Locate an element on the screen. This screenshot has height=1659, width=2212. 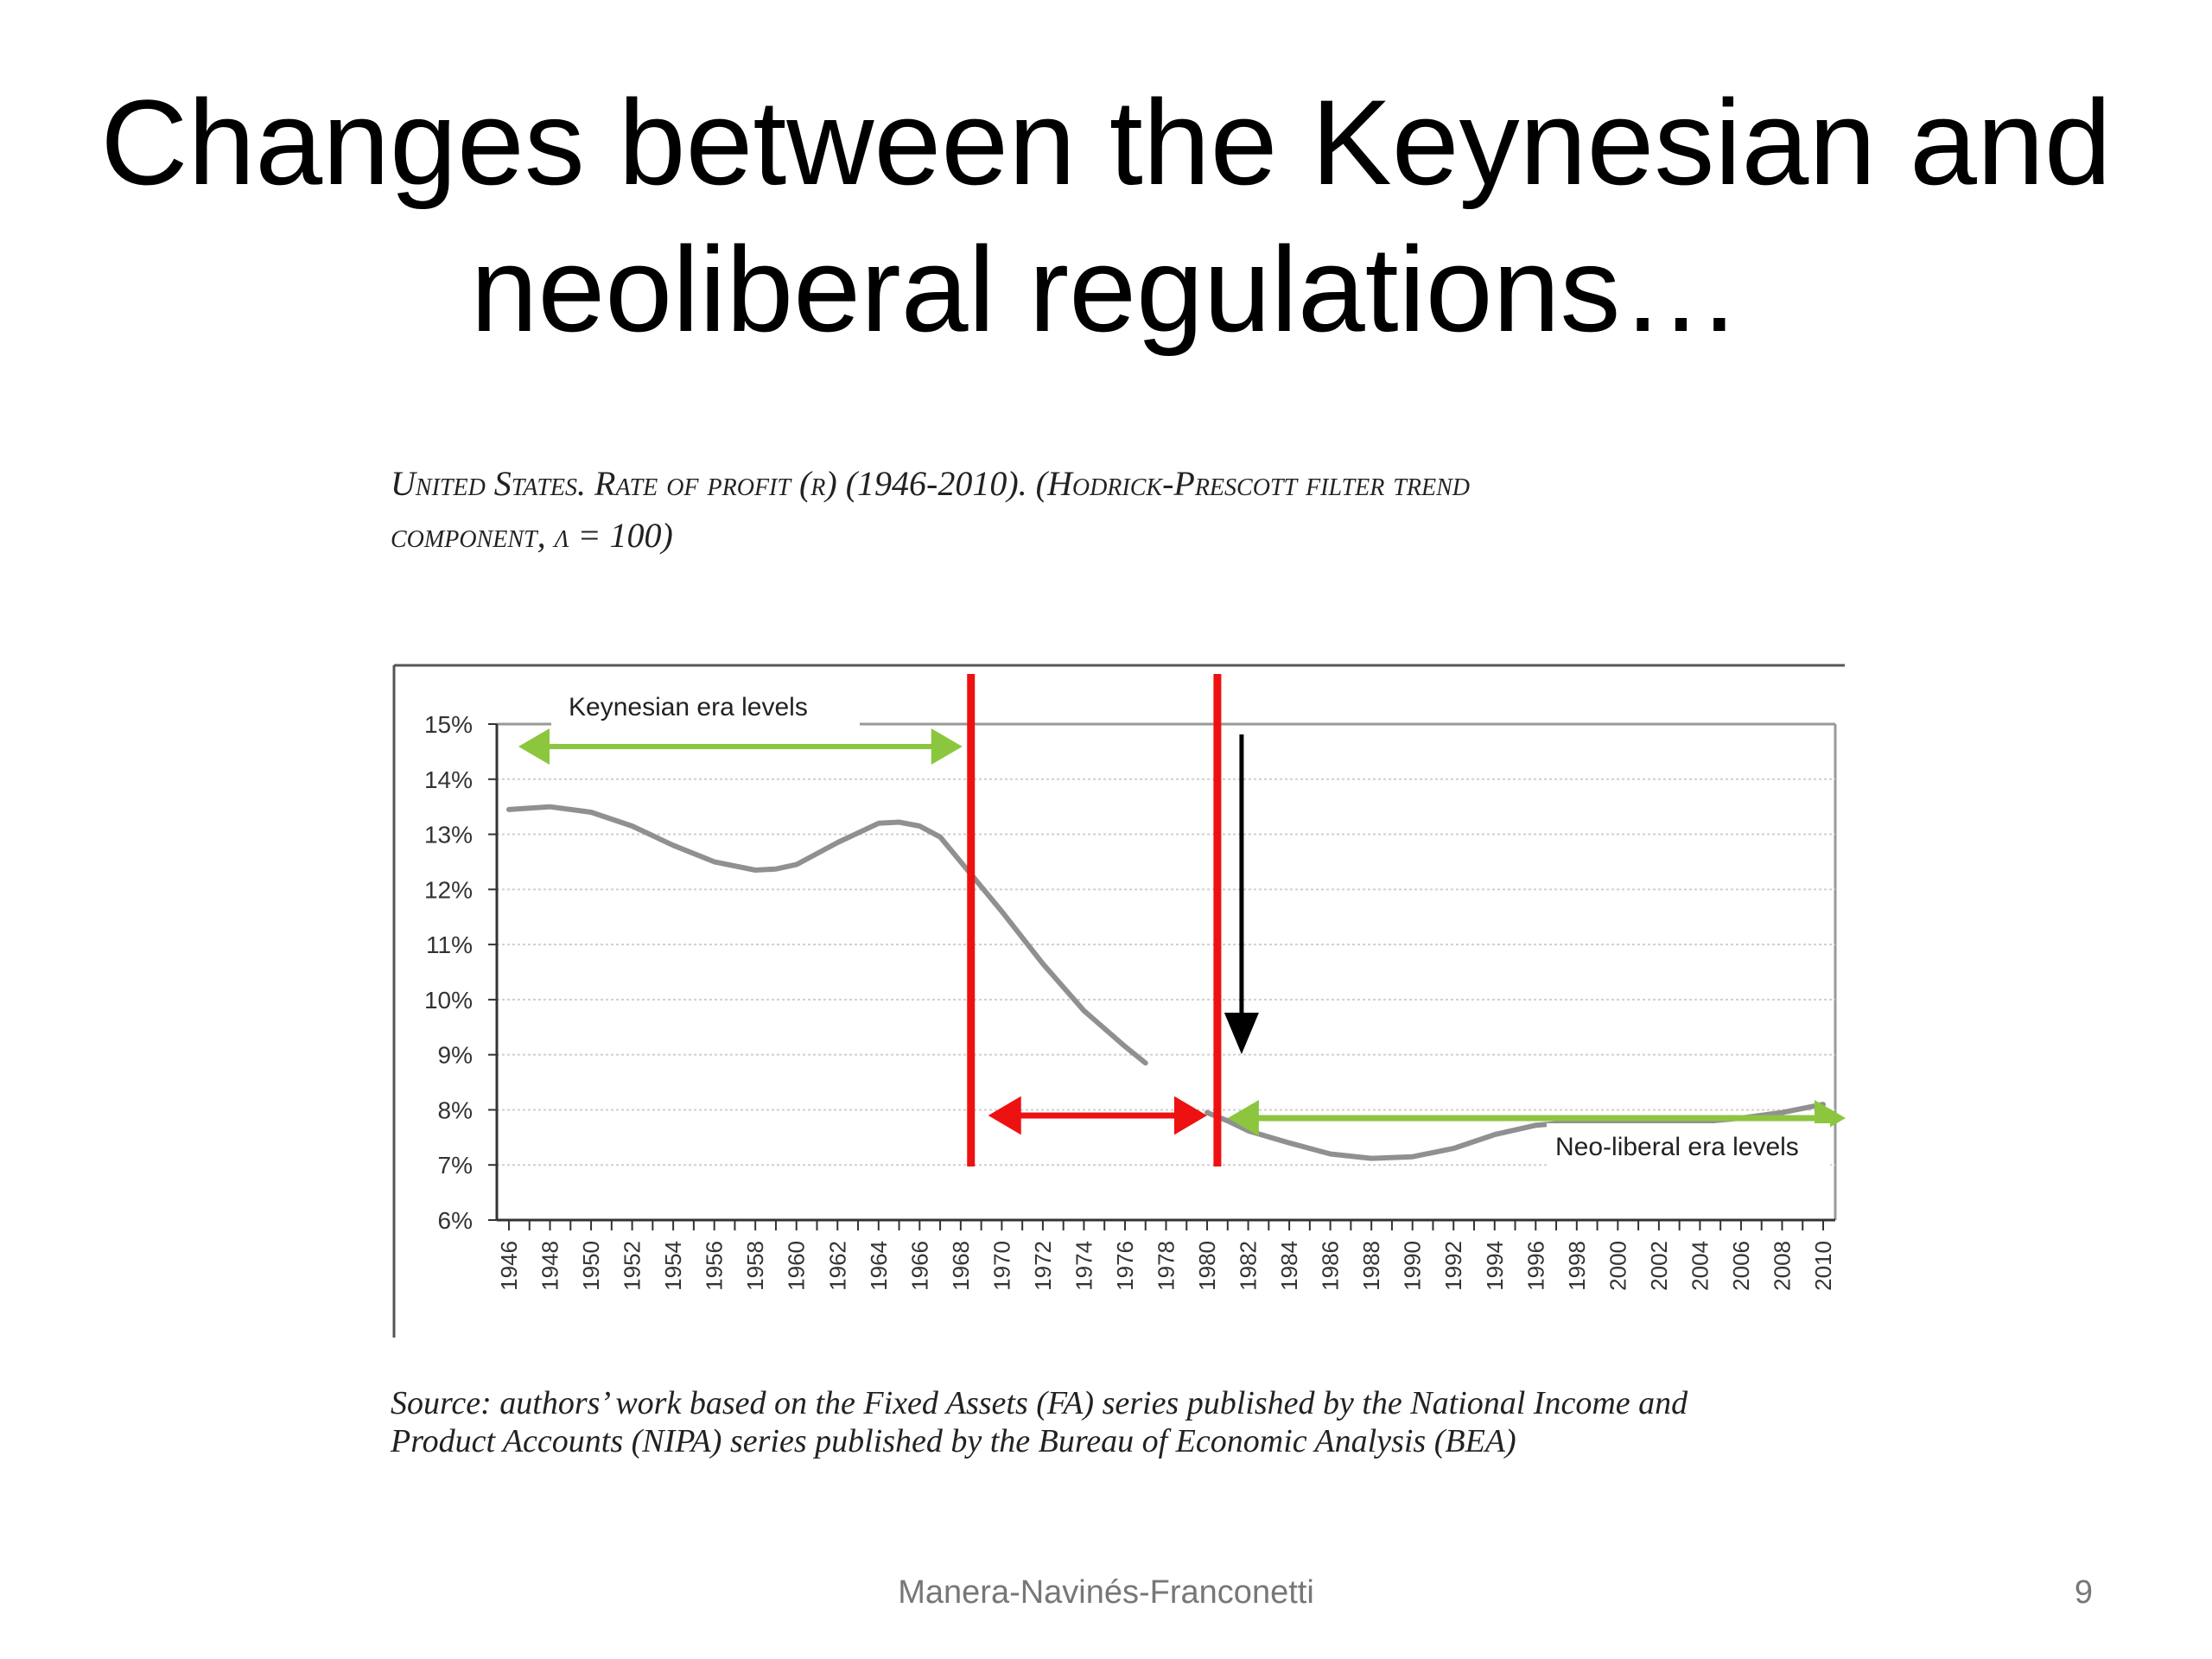
x-tick-label: 1956 is located at coordinates (715, 1266).